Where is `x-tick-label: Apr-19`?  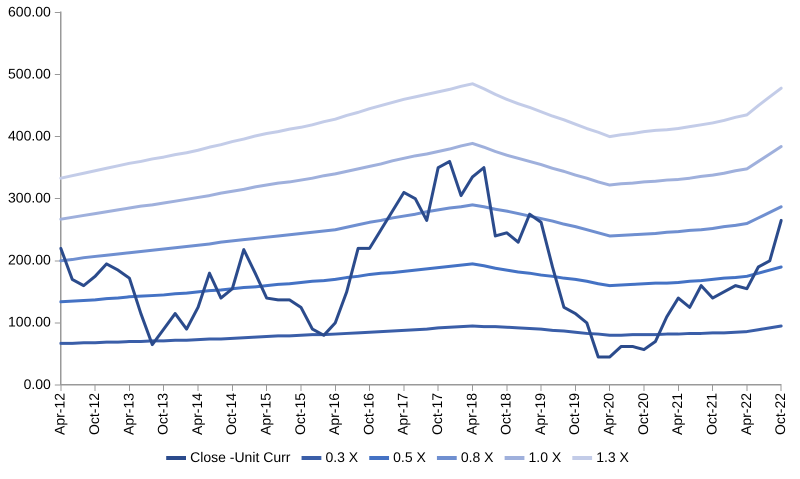 x-tick-label: Apr-19 is located at coordinates (540, 414).